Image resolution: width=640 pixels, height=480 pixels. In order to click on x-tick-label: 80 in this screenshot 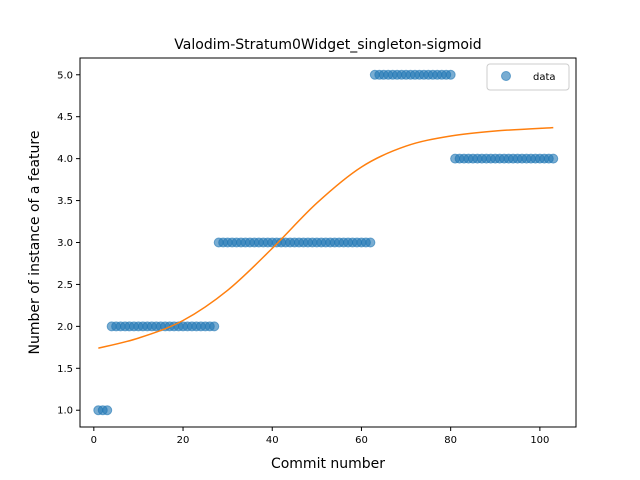, I will do `click(450, 440)`.